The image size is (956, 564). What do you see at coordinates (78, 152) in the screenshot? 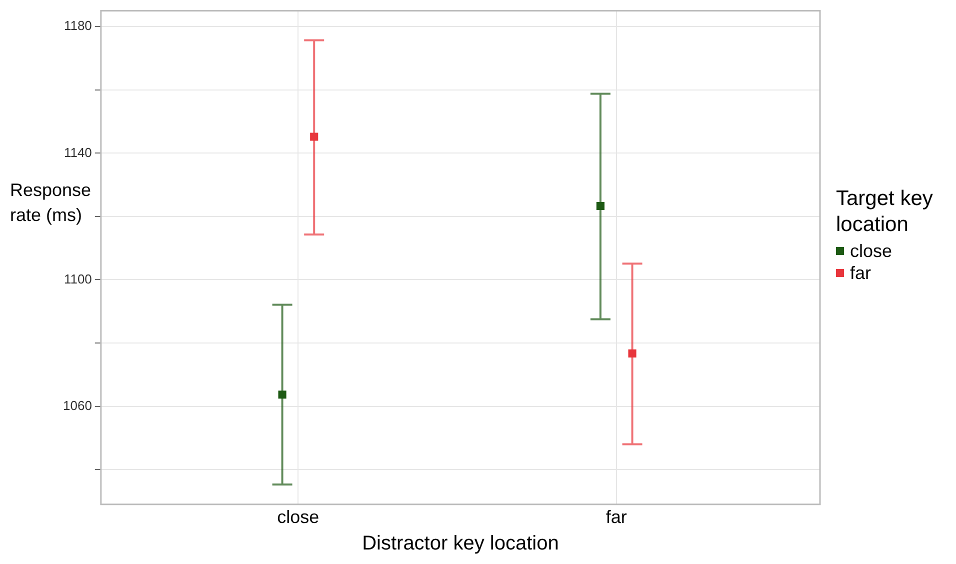
I see `y-tick-label: 1140` at bounding box center [78, 152].